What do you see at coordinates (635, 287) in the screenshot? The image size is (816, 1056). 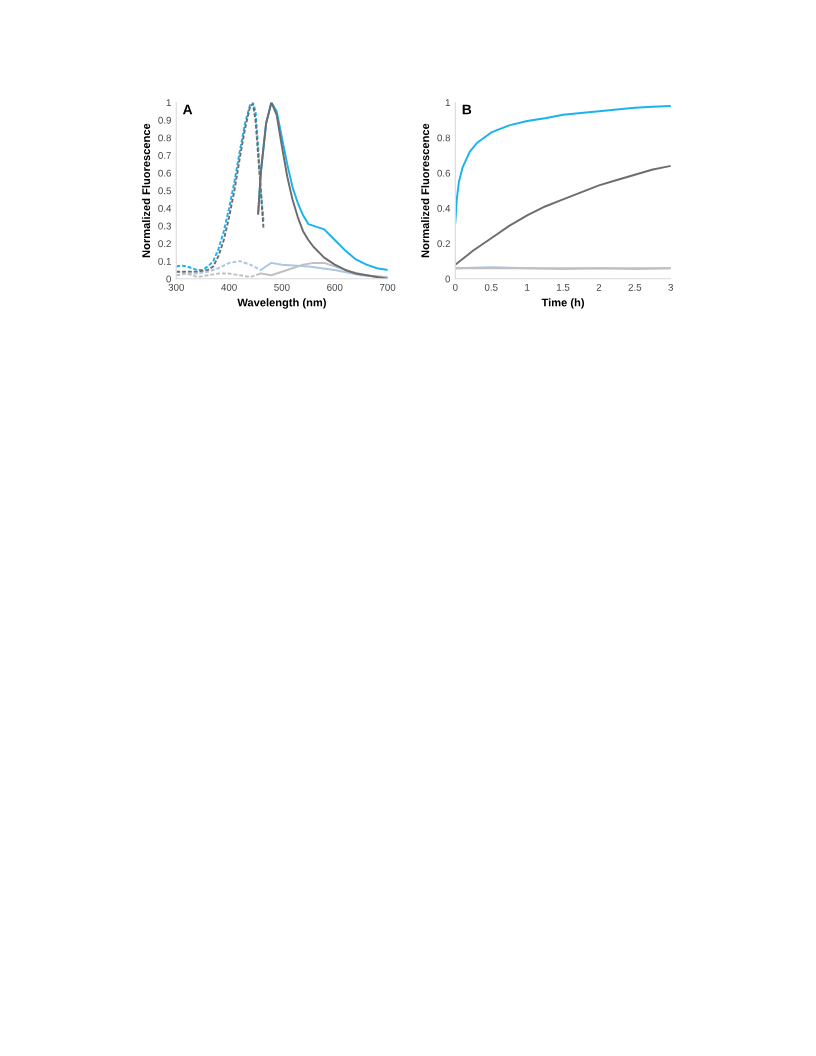 I see `x-tick-label: 2.5` at bounding box center [635, 287].